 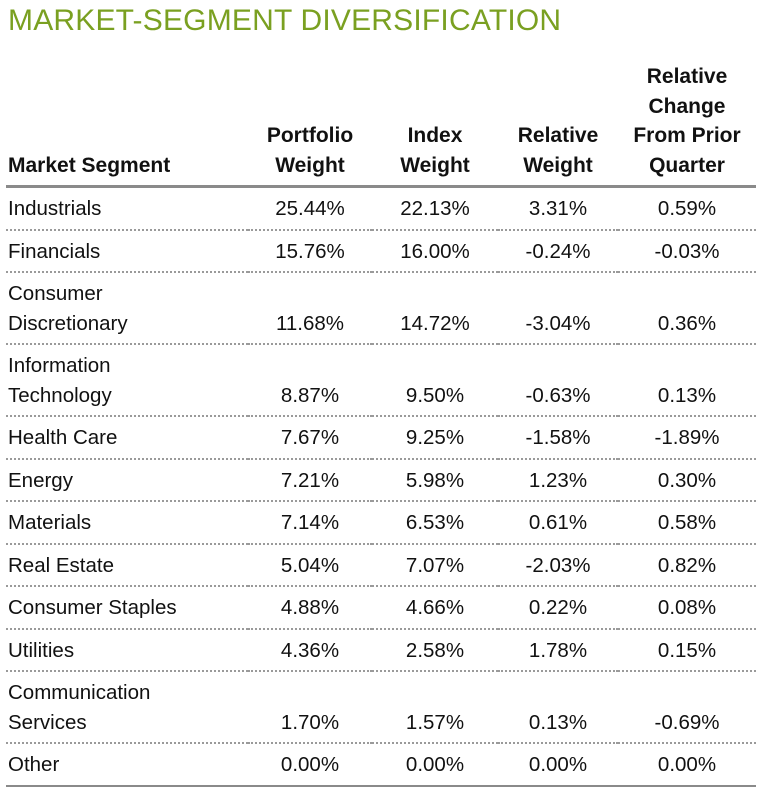 I want to click on cell-relative-change: 0.58%, so click(x=687, y=523).